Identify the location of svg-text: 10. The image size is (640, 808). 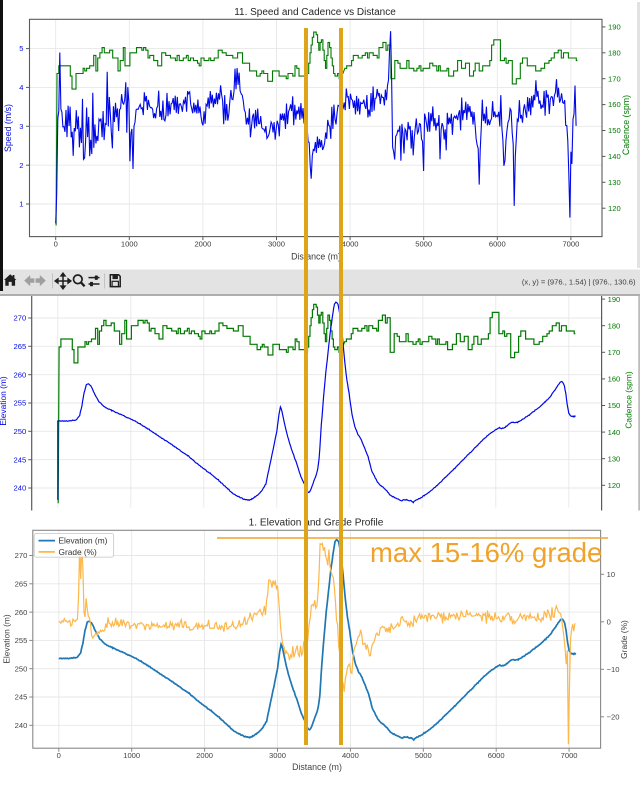
(611, 574).